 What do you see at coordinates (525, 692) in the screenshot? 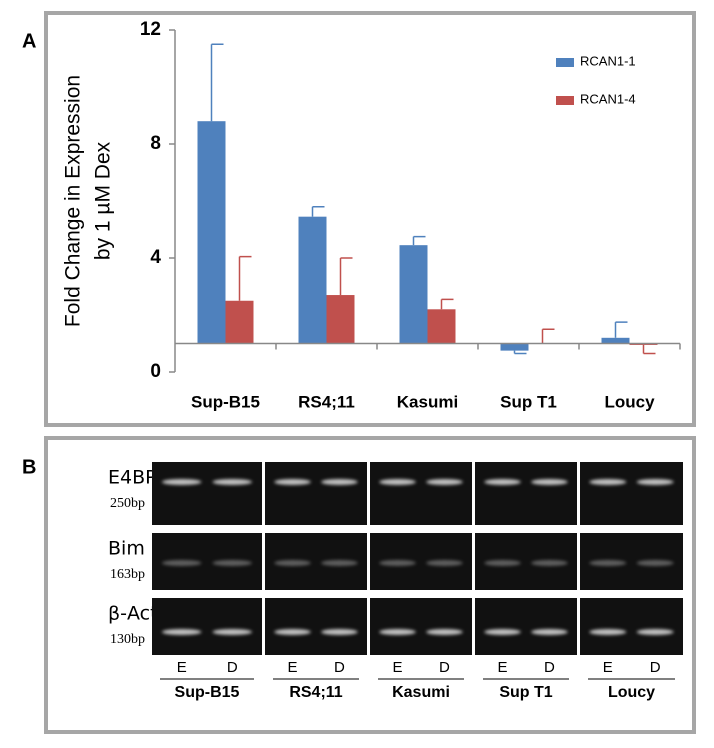
I see `group-label: Sup T1` at bounding box center [525, 692].